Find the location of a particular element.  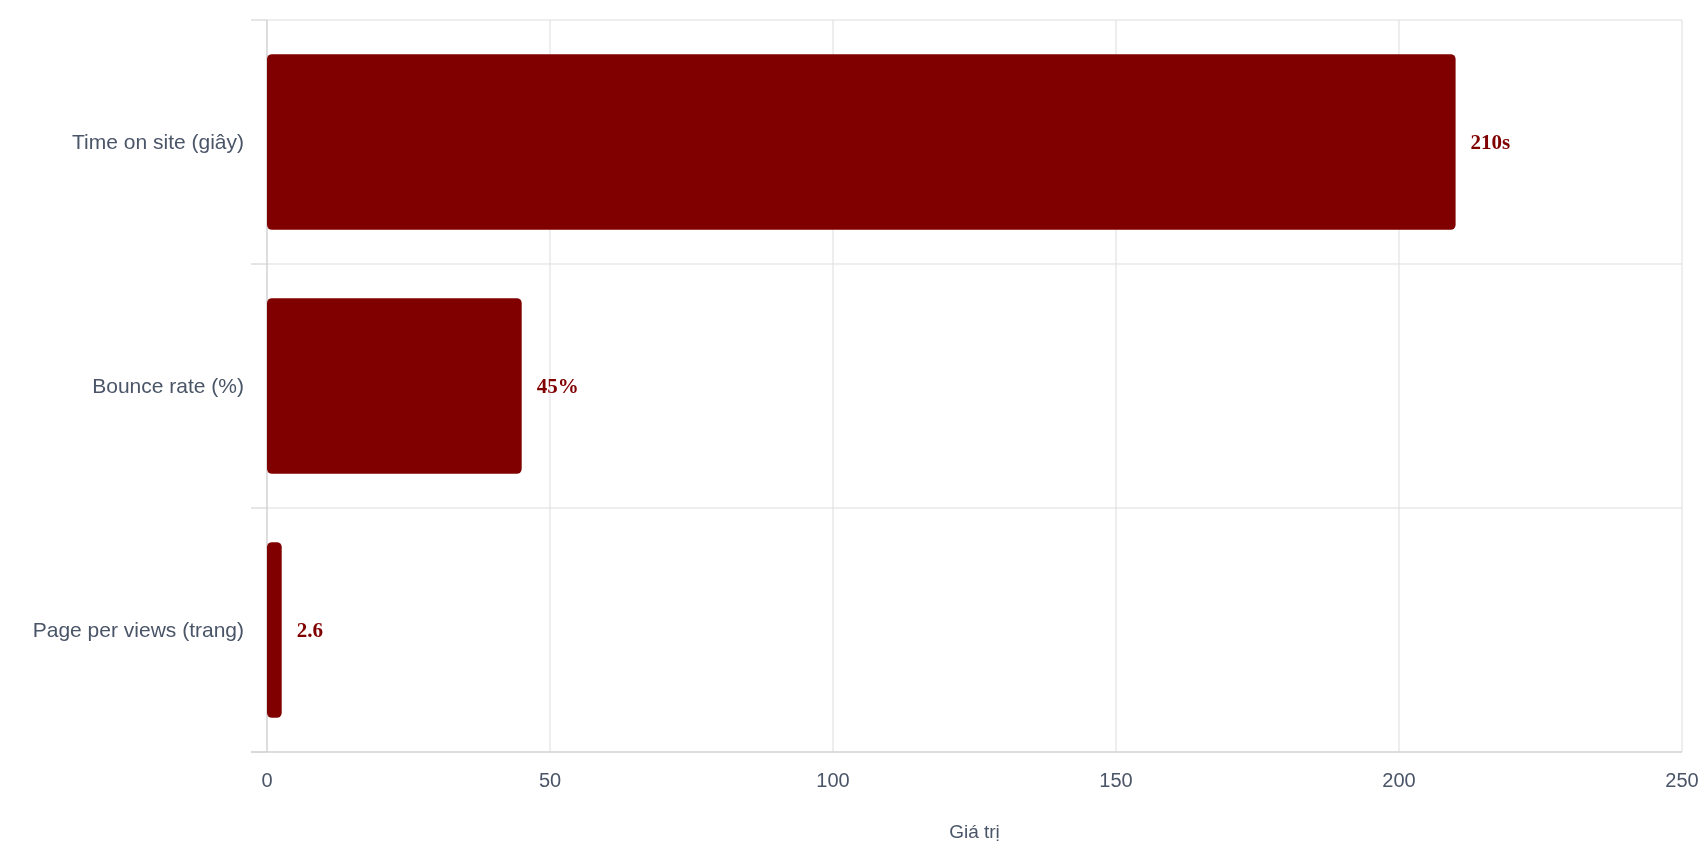

x-tick-label: 200 is located at coordinates (1399, 780).